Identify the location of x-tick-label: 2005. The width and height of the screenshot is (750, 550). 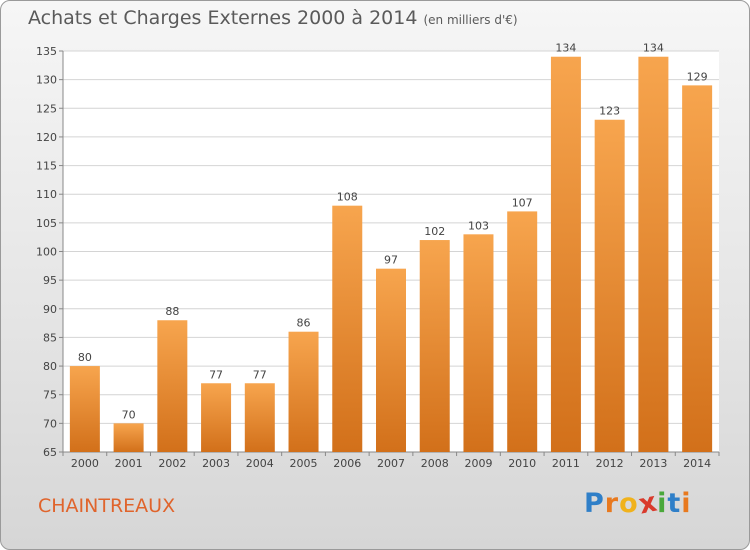
(304, 463).